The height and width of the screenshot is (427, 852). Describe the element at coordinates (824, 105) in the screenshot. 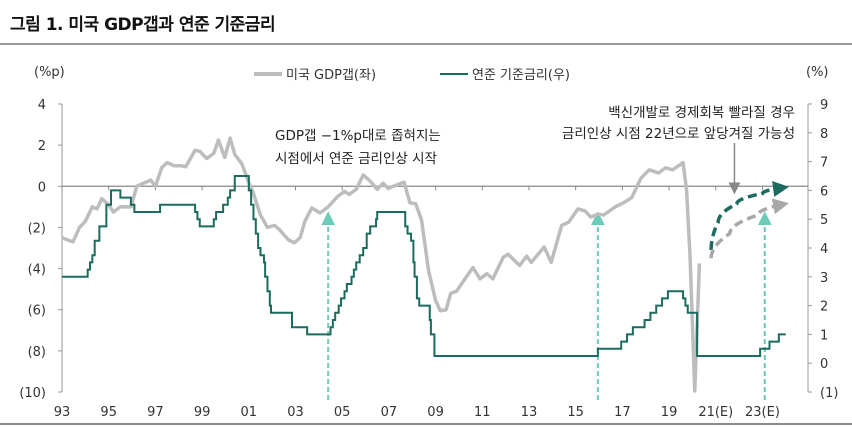

I see `right-tick-label: 9` at that location.